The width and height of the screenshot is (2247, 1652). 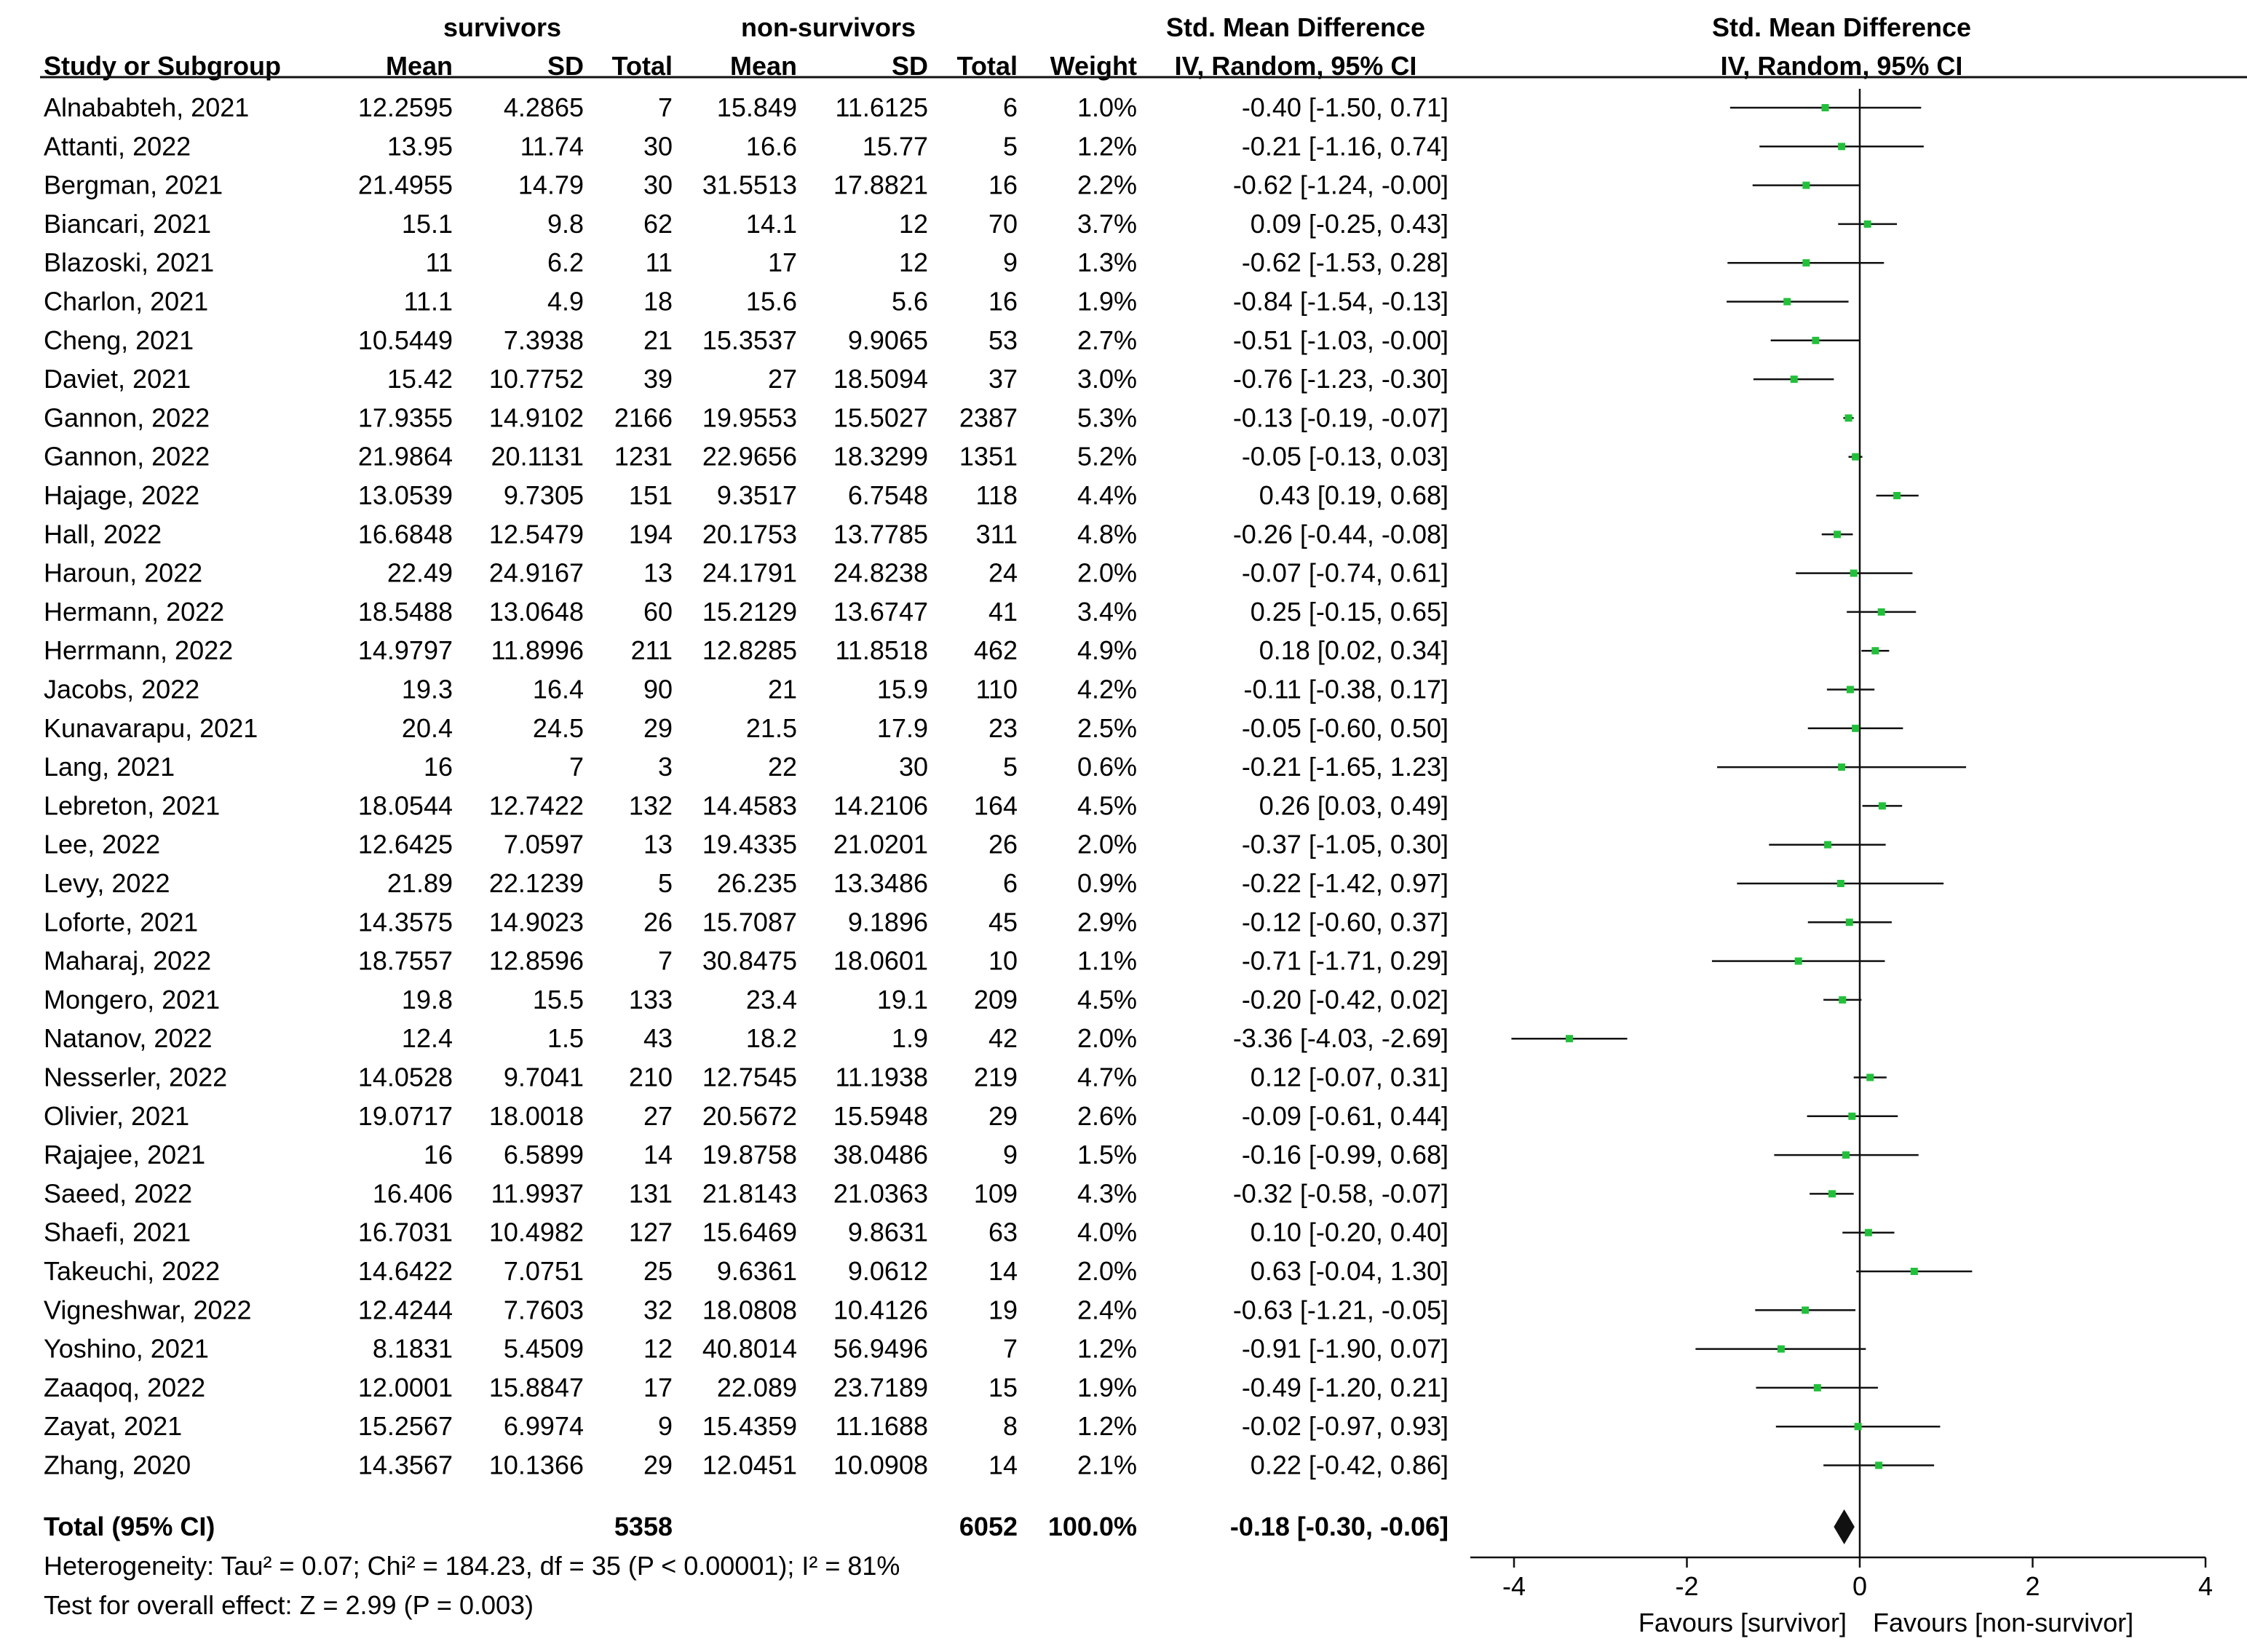 I want to click on col-sd2: SD, so click(x=910, y=66).